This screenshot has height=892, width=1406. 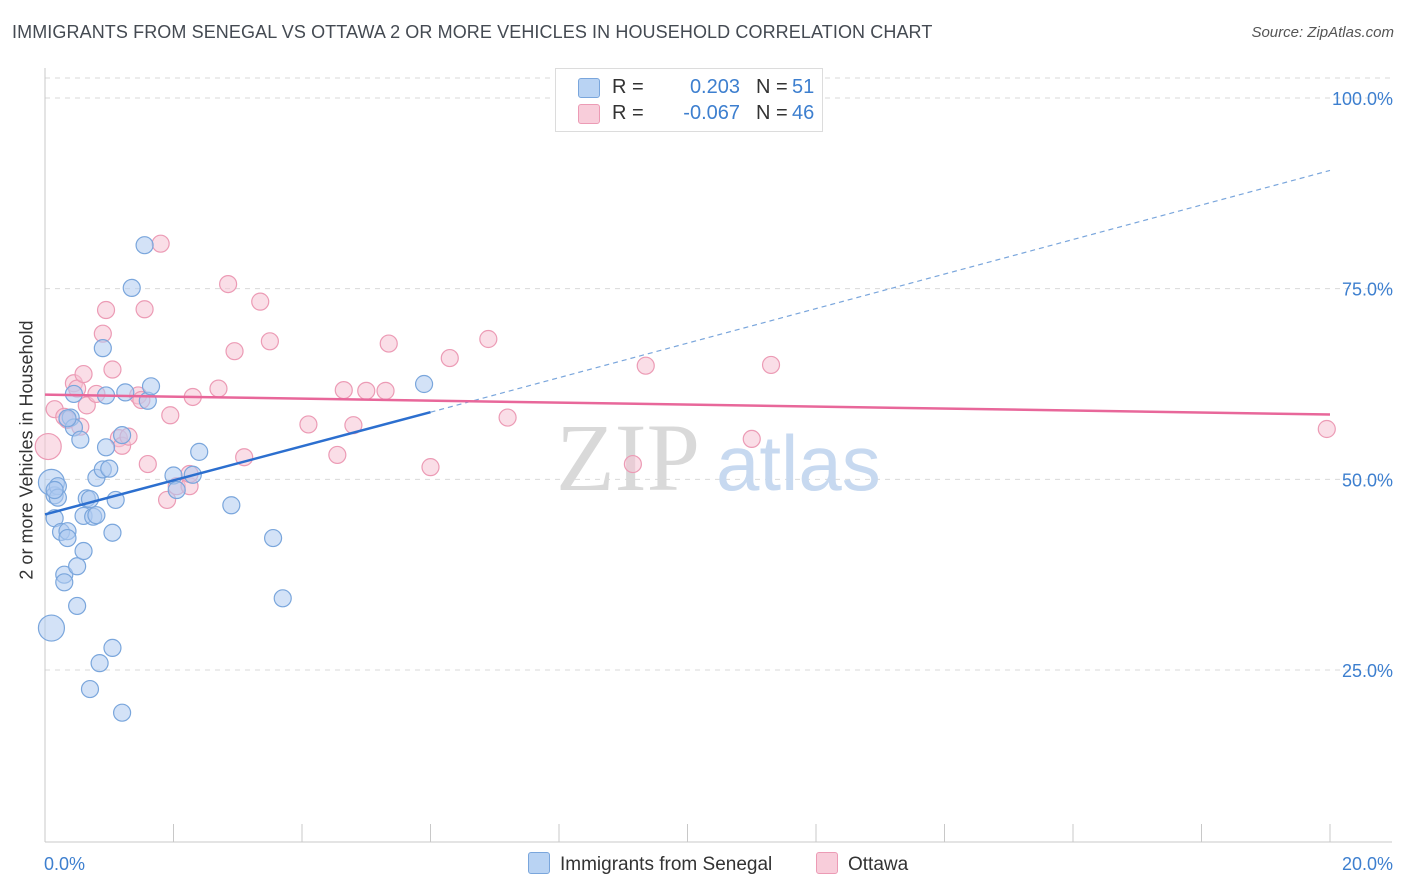 I want to click on trendline-ottawa, so click(x=687, y=404).